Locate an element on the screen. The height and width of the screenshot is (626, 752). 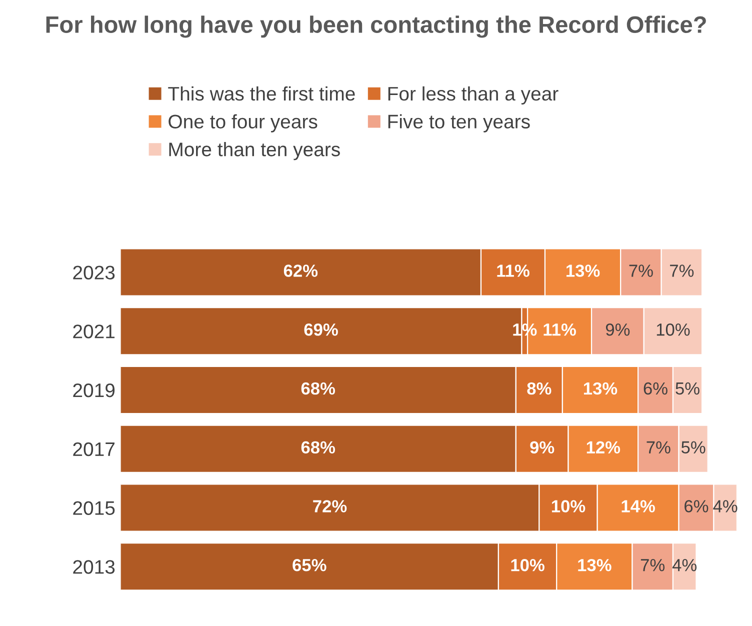
y-tick-label: 2013 is located at coordinates (94, 567).